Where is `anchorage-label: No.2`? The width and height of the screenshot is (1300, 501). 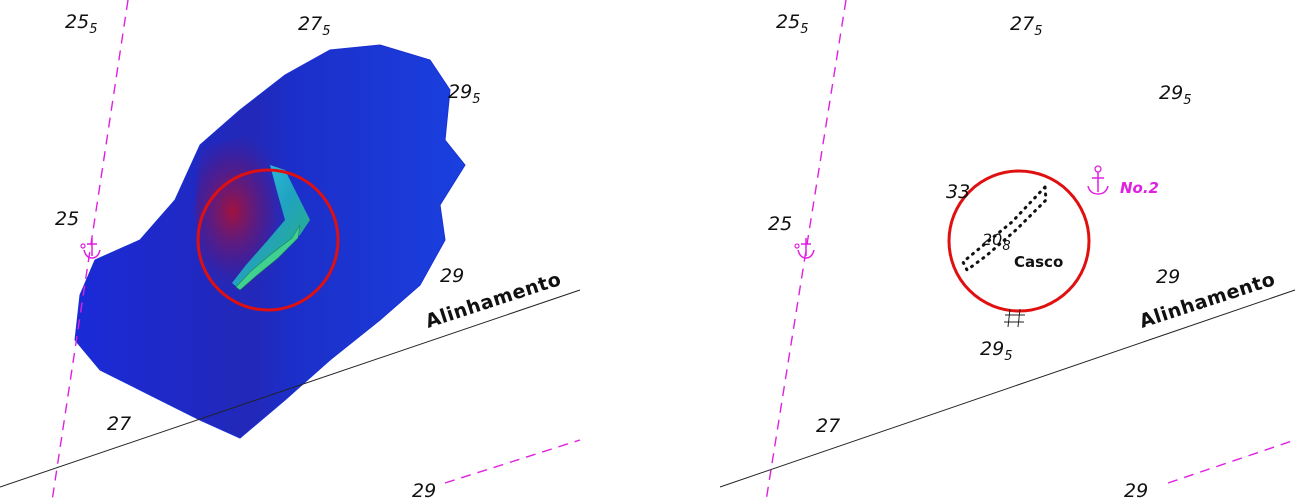
anchorage-label: No.2 is located at coordinates (1139, 188).